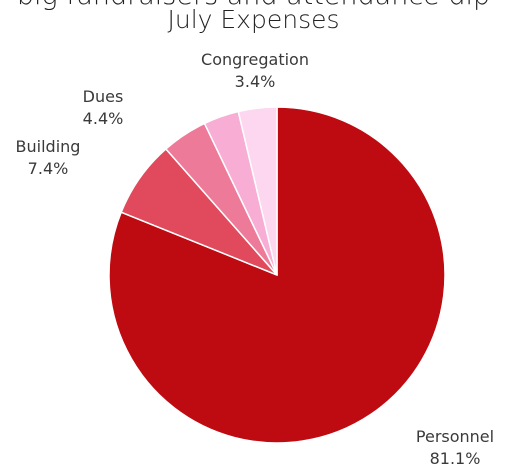 This screenshot has height=470, width=507. I want to click on slice-label-building: Building 7.4%, so click(48, 158).